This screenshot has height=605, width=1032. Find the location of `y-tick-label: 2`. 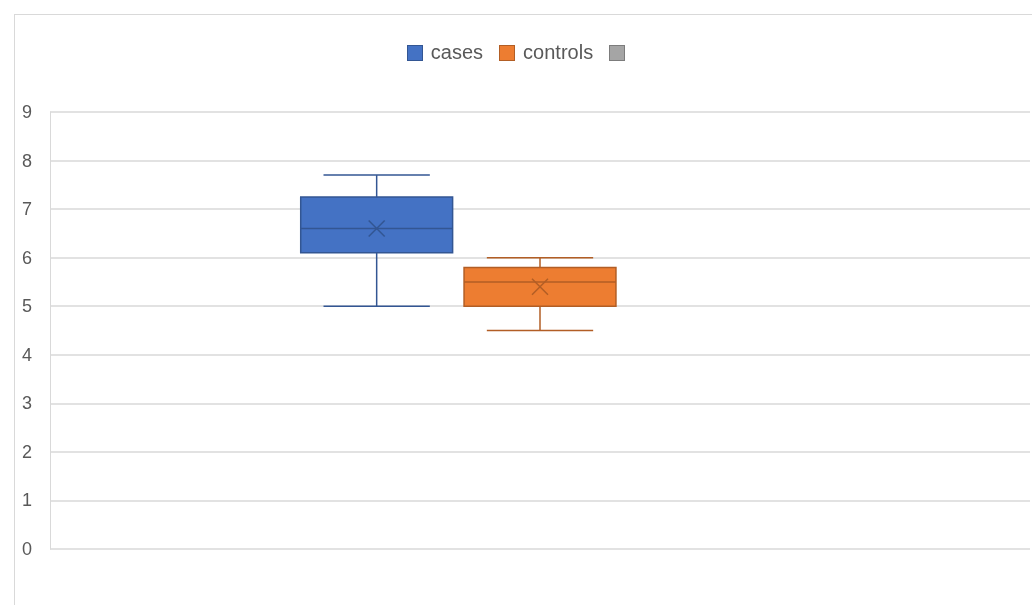

y-tick-label: 2 is located at coordinates (26, 451).